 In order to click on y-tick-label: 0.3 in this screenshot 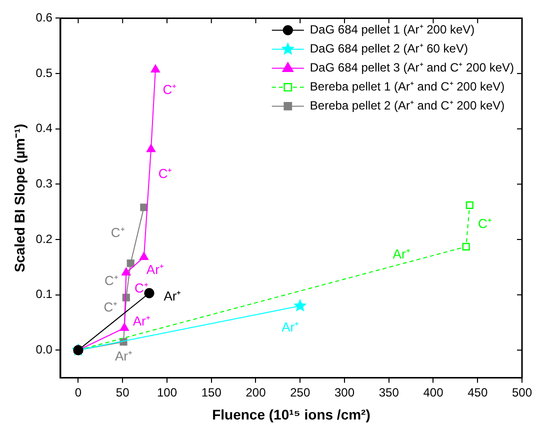, I will do `click(44, 183)`.